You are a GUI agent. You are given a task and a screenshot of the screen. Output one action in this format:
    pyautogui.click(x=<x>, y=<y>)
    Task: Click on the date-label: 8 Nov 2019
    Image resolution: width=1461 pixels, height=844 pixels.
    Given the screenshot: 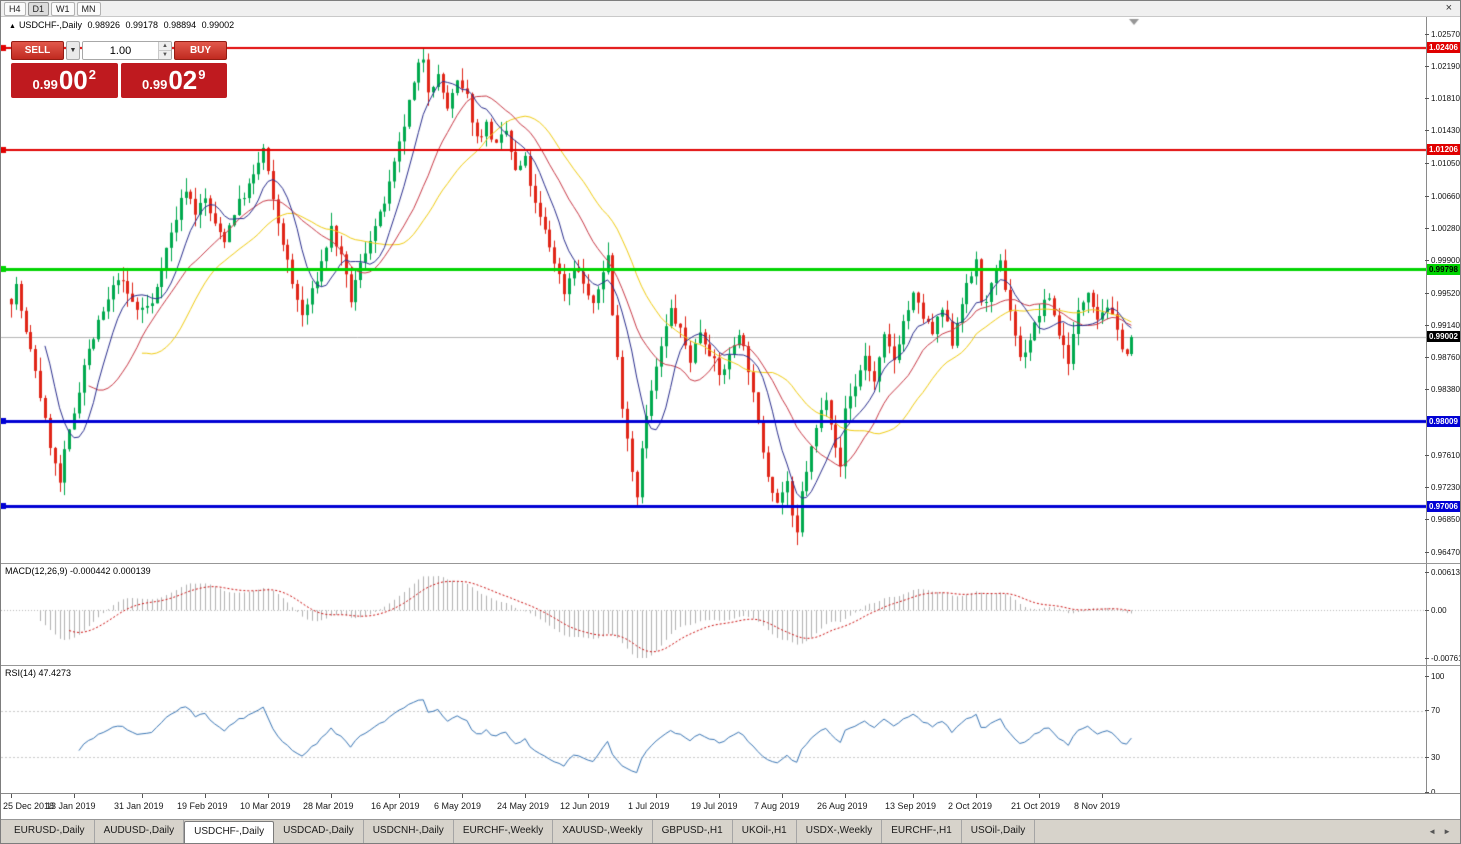 What is the action you would take?
    pyautogui.click(x=1097, y=806)
    